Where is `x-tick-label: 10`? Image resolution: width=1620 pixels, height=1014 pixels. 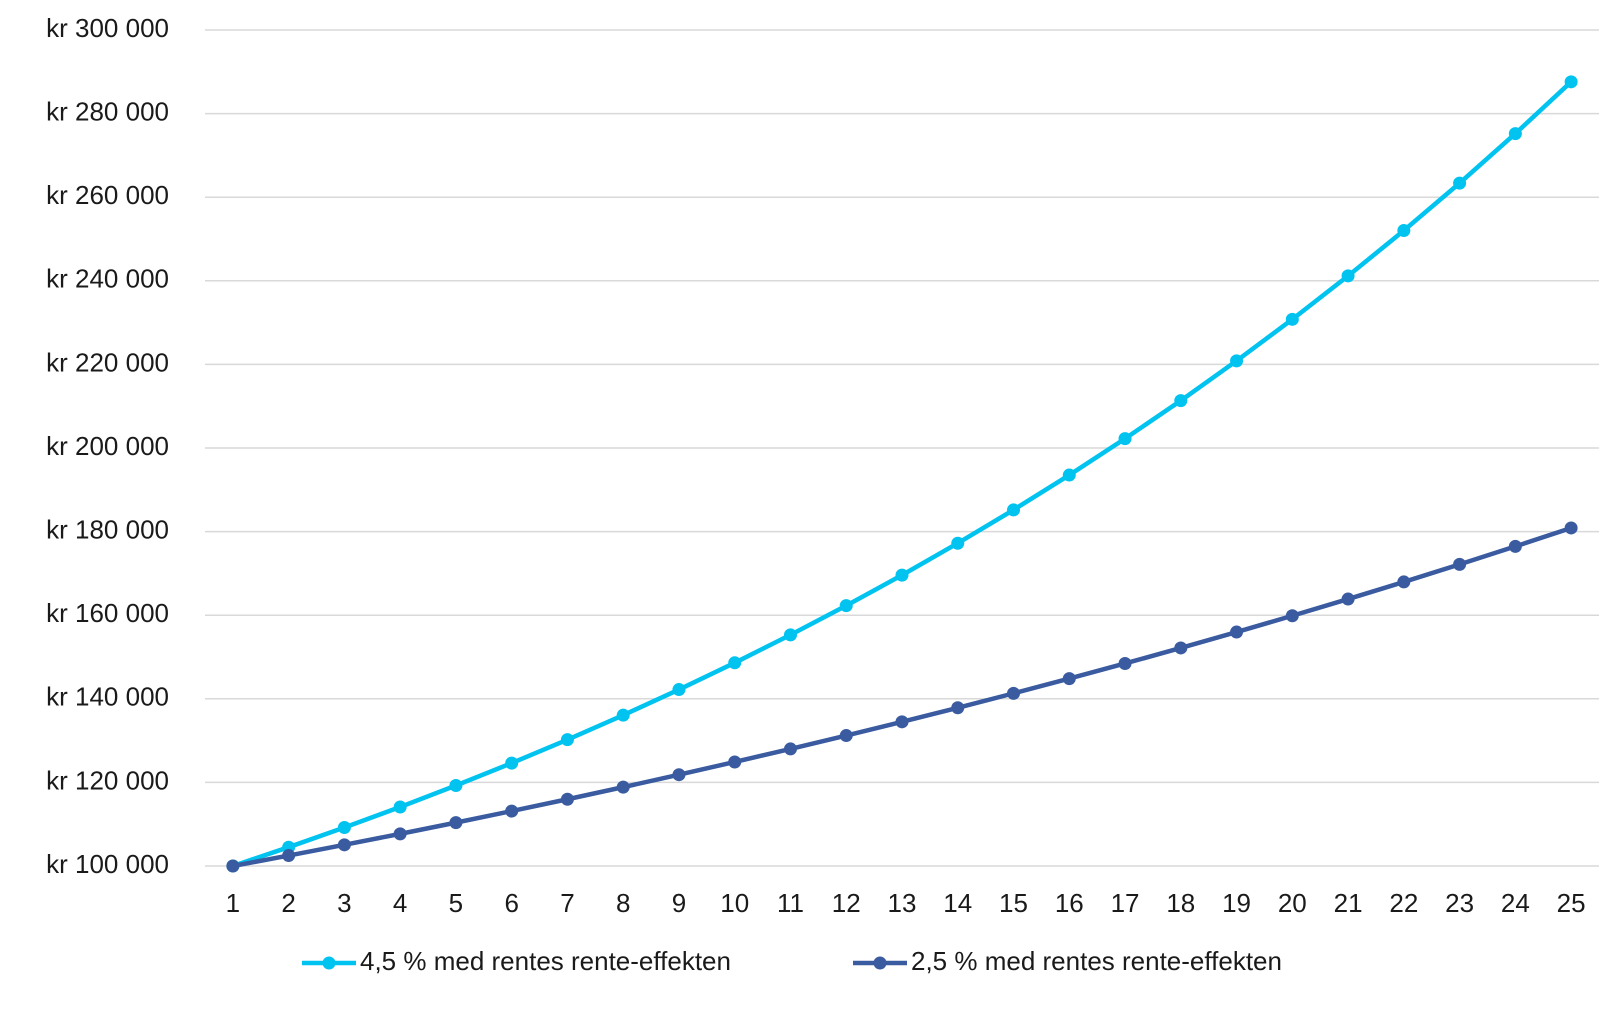
x-tick-label: 10 is located at coordinates (734, 903).